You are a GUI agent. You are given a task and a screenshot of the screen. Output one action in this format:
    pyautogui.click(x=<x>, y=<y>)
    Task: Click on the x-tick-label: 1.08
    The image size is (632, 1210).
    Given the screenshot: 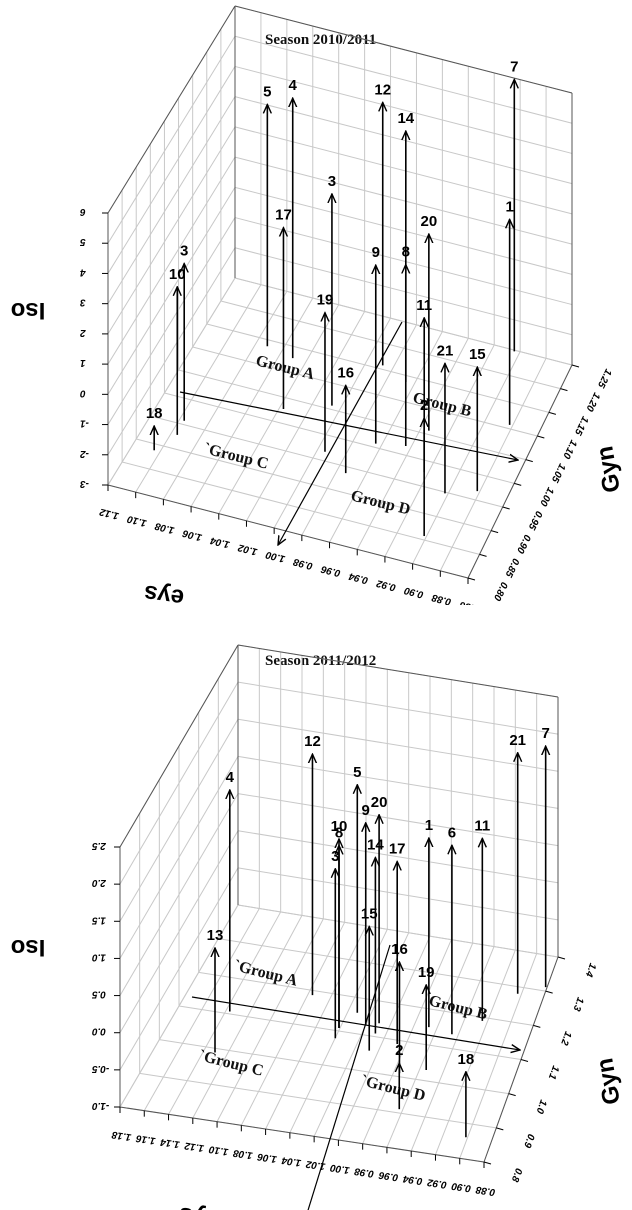 What is the action you would take?
    pyautogui.click(x=165, y=528)
    